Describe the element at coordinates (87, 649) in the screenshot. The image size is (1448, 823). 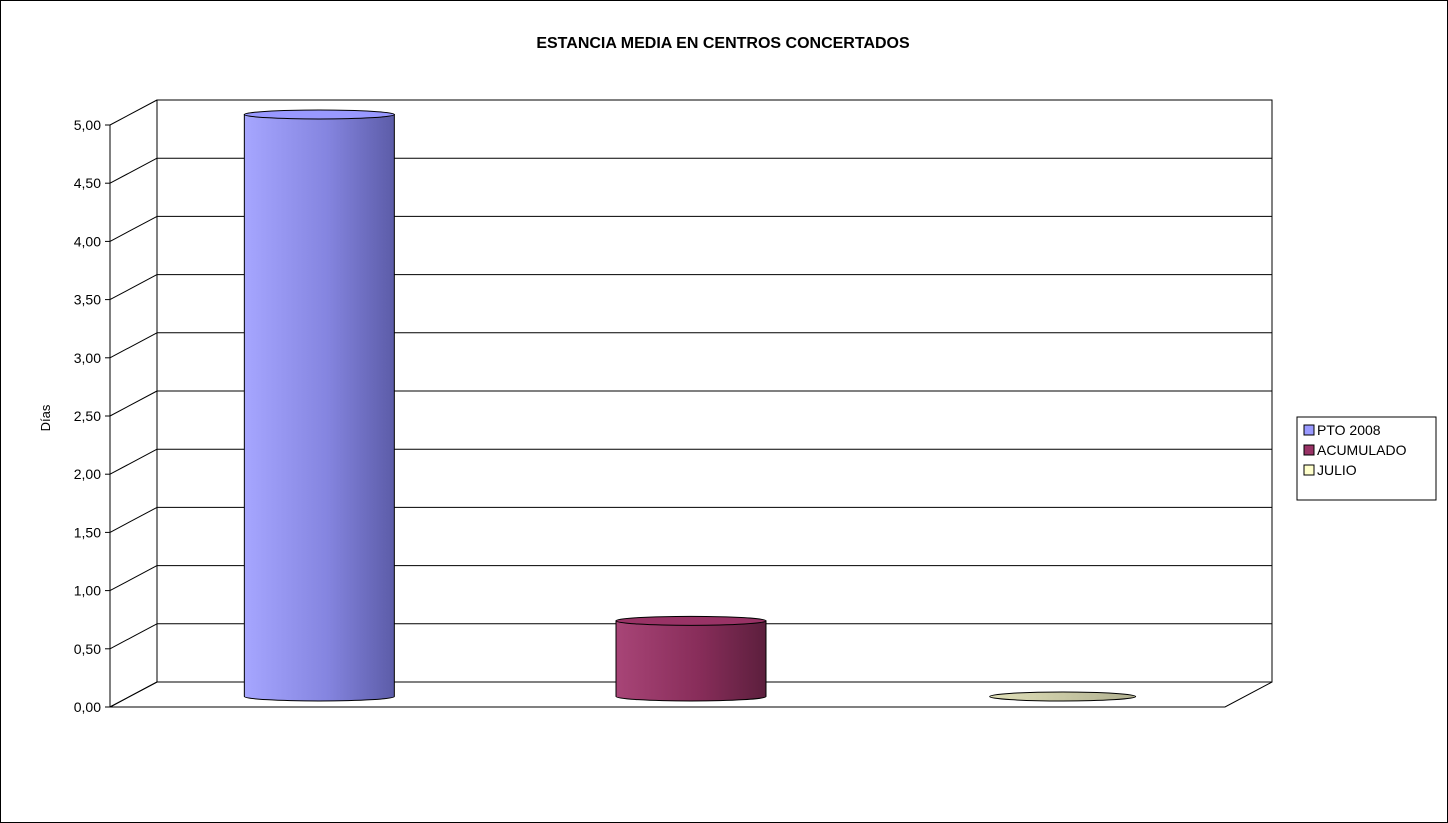
I see `y-tick-label: 0,50` at that location.